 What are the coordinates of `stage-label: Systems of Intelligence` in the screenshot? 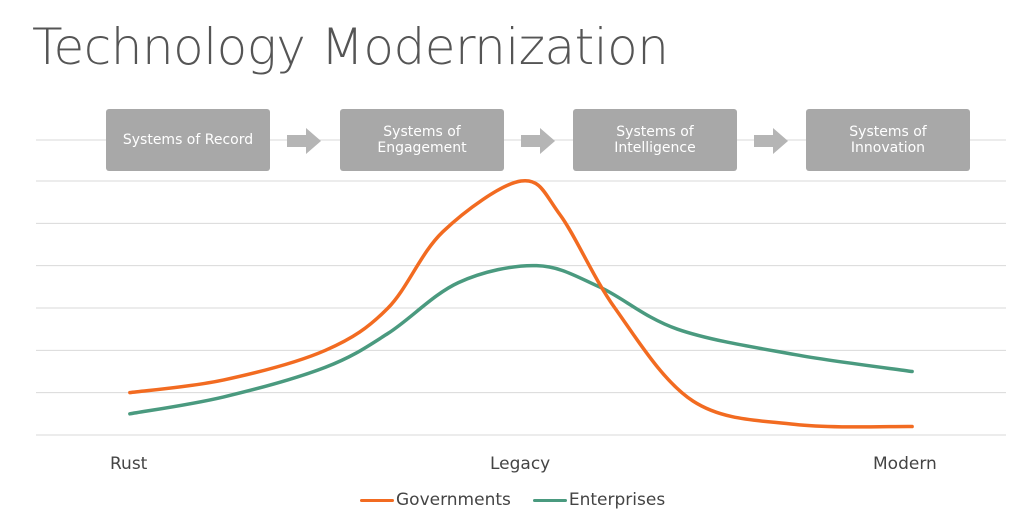 It's located at (655, 140).